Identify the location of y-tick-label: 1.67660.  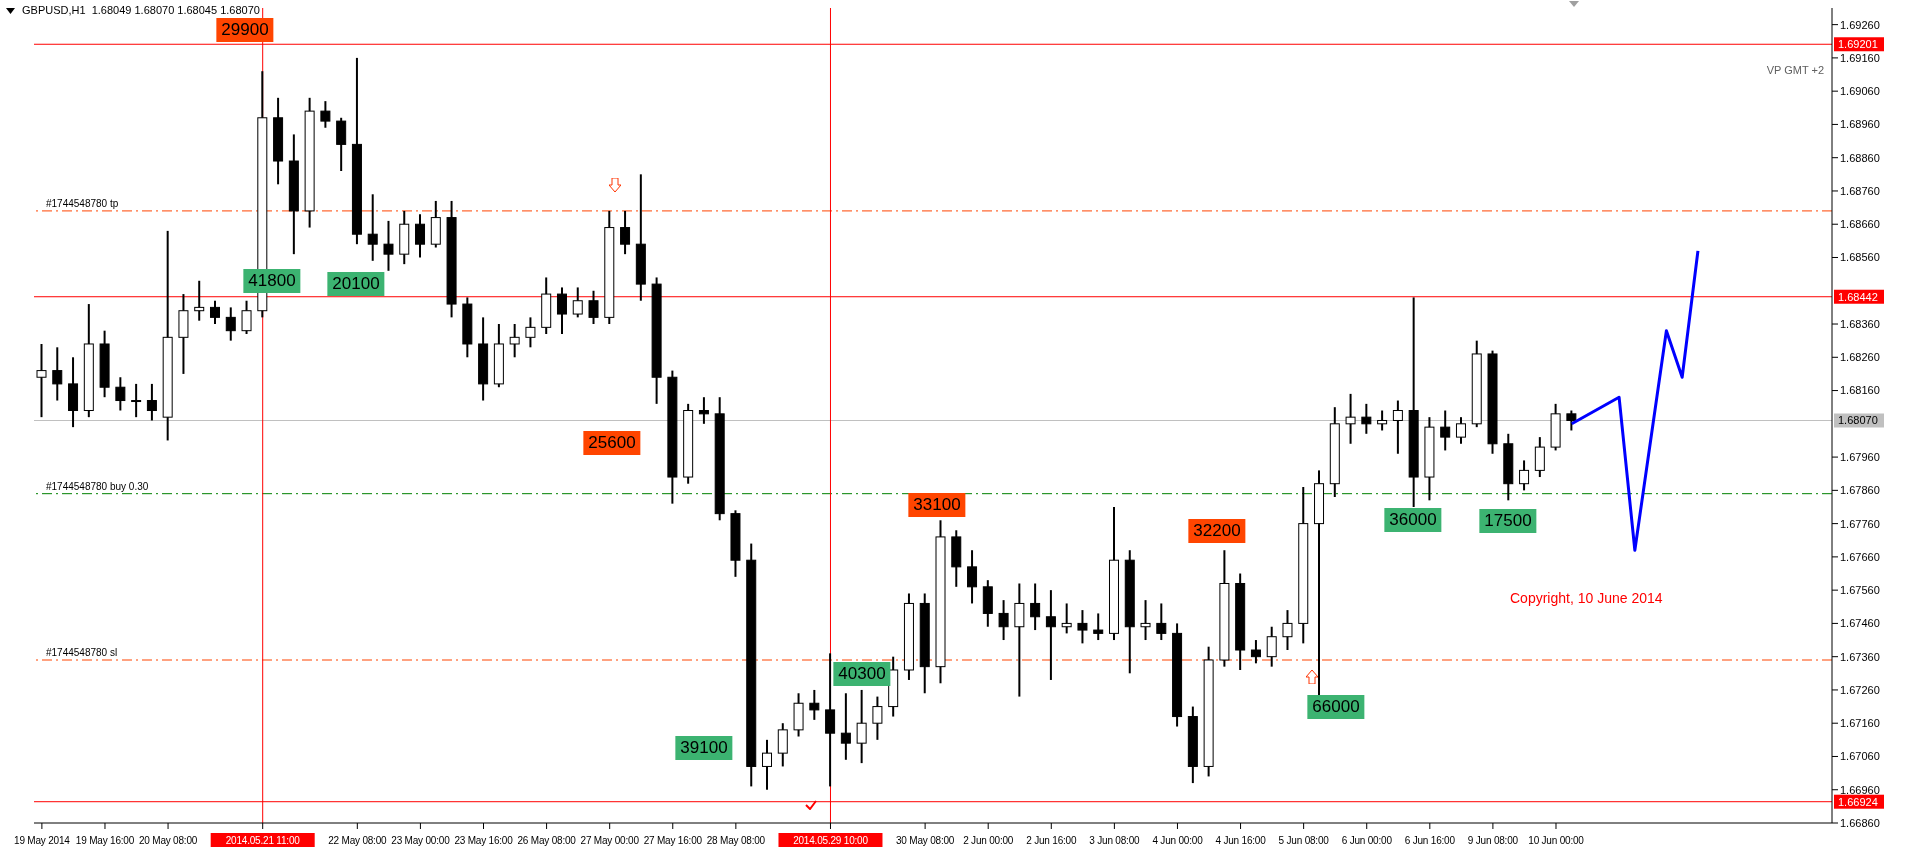
(1860, 556).